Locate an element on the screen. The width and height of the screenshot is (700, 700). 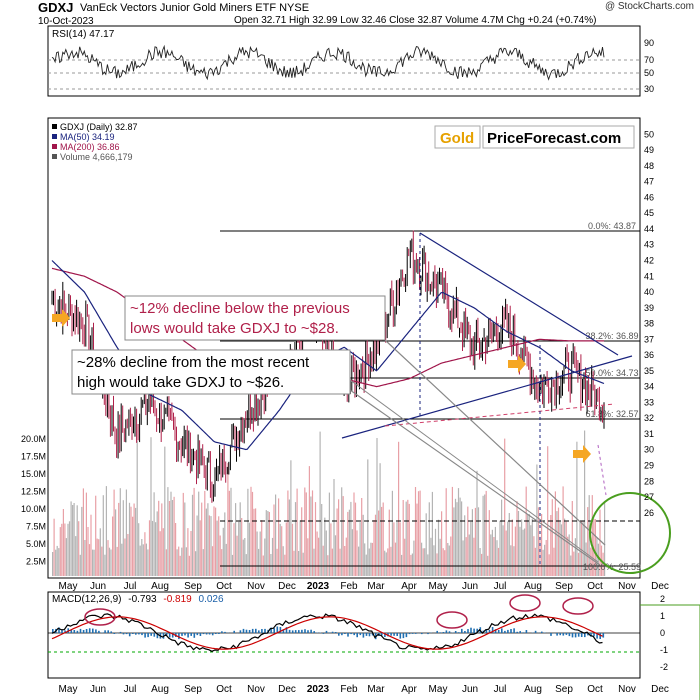
volume-tick: 7.5M is located at coordinates (36, 527).